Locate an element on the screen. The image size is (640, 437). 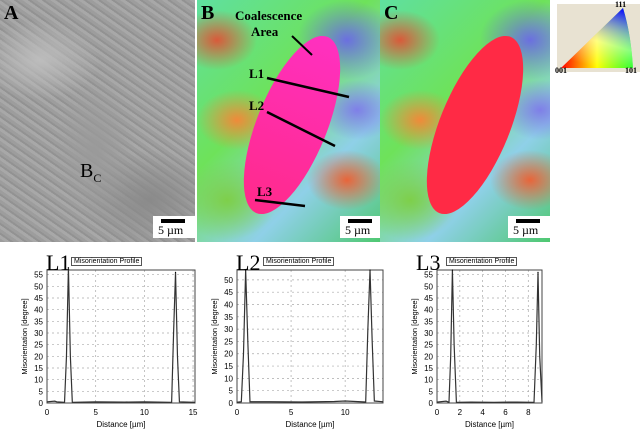
legend-101: 101 is located at coordinates (631, 70).